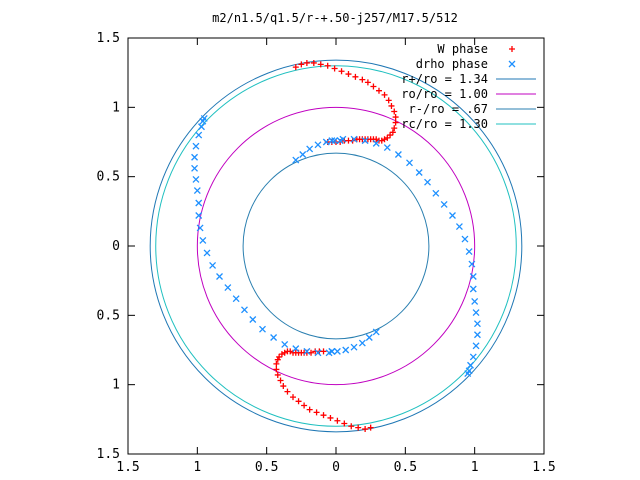 This screenshot has height=480, width=640. What do you see at coordinates (116, 246) in the screenshot?
I see `y-tick-label-3: 0` at bounding box center [116, 246].